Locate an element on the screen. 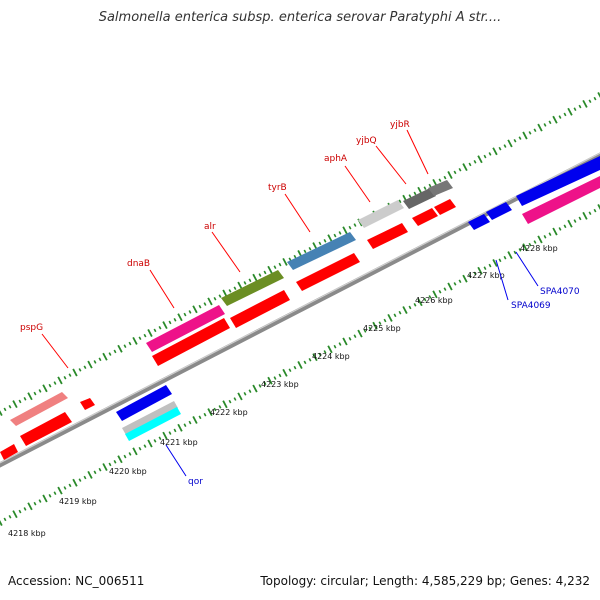  gene-label-yjbQ: yjbQ is located at coordinates (366, 141).